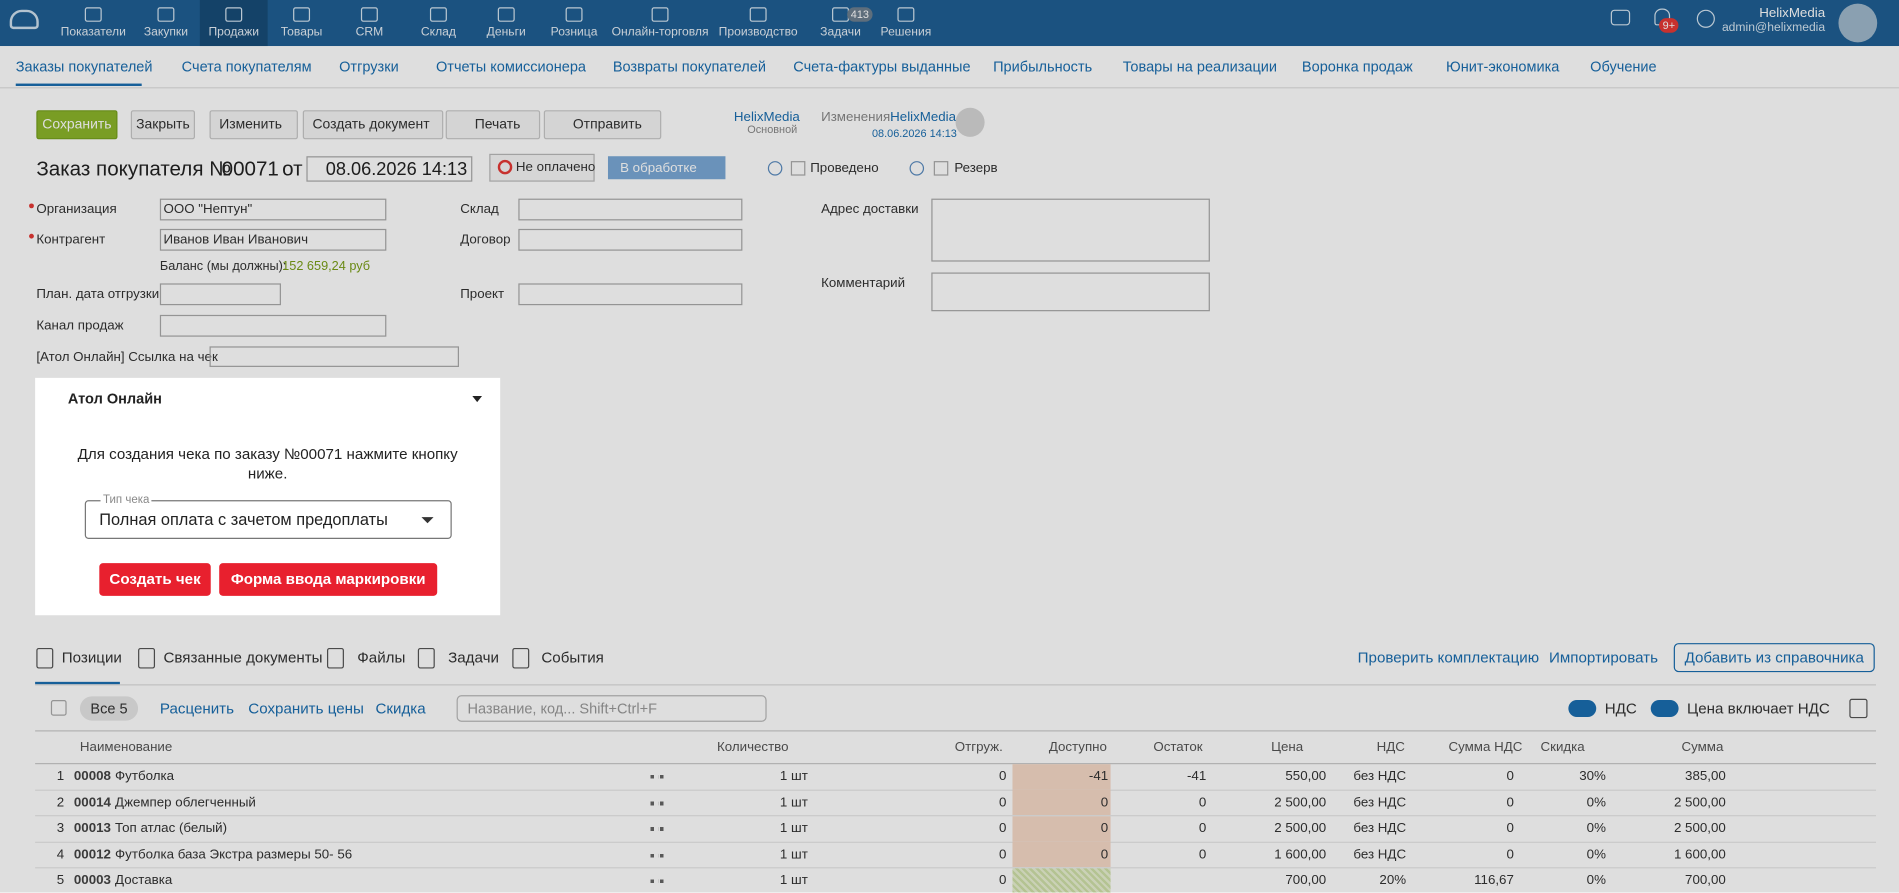 The image size is (1899, 893). What do you see at coordinates (1200, 67) in the screenshot?
I see `sub-nav-item: Товары на реализации` at bounding box center [1200, 67].